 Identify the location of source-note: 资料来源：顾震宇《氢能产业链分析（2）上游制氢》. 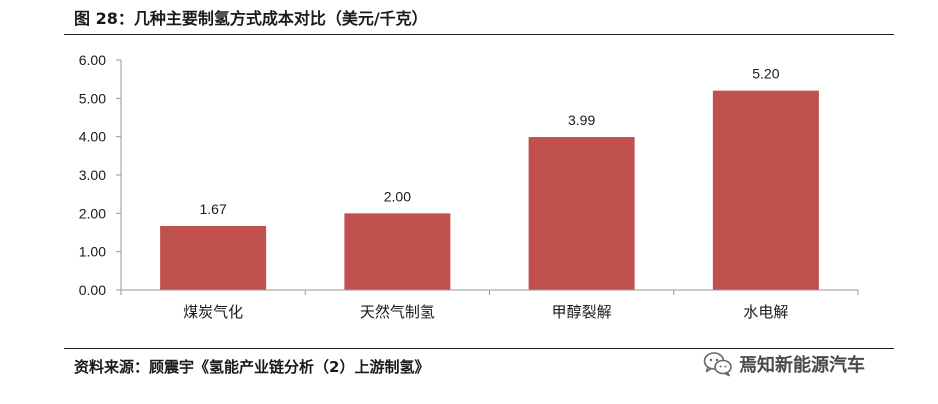
(252, 367).